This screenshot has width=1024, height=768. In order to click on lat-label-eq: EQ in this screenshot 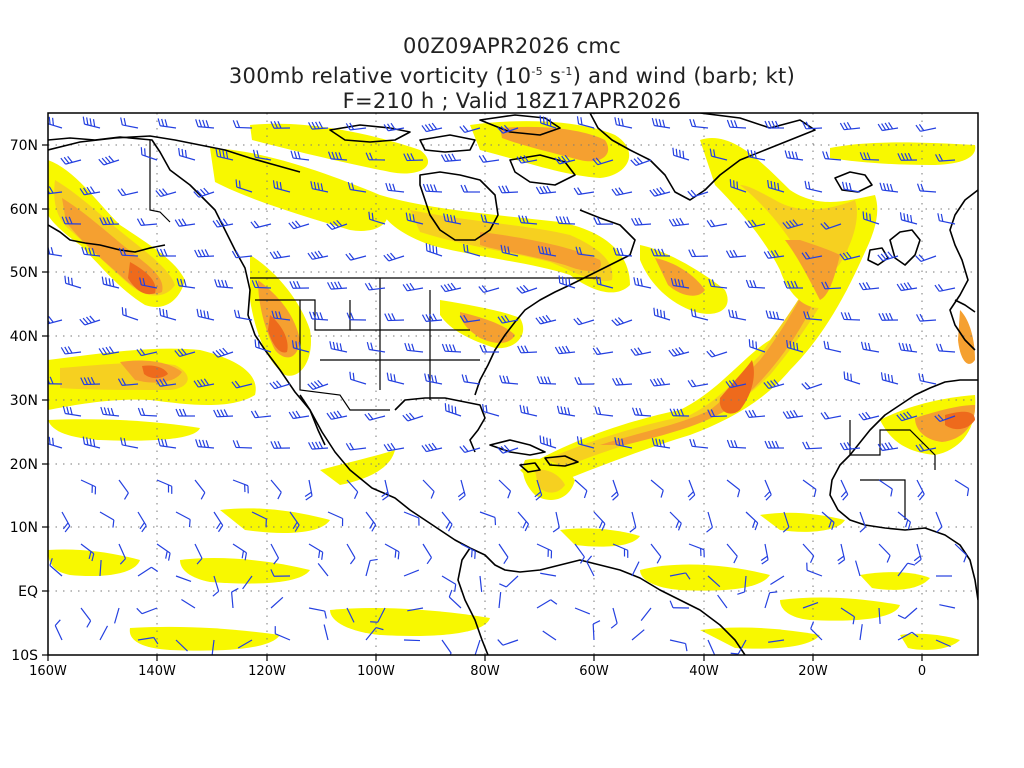, I will do `click(28, 592)`.